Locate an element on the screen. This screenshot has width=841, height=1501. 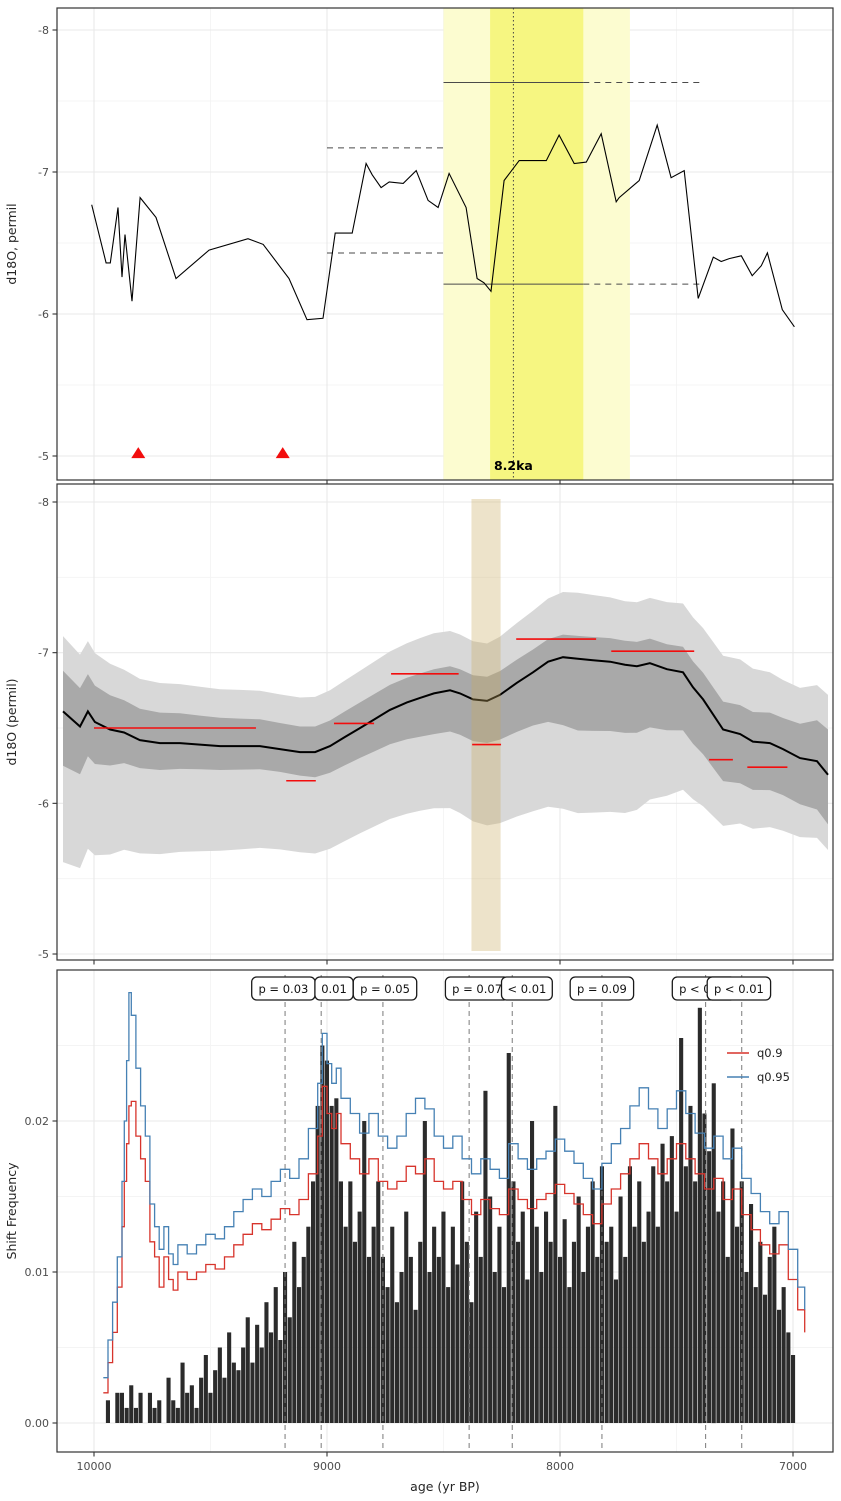
p-value-label: p = 0.07 is located at coordinates (477, 989).